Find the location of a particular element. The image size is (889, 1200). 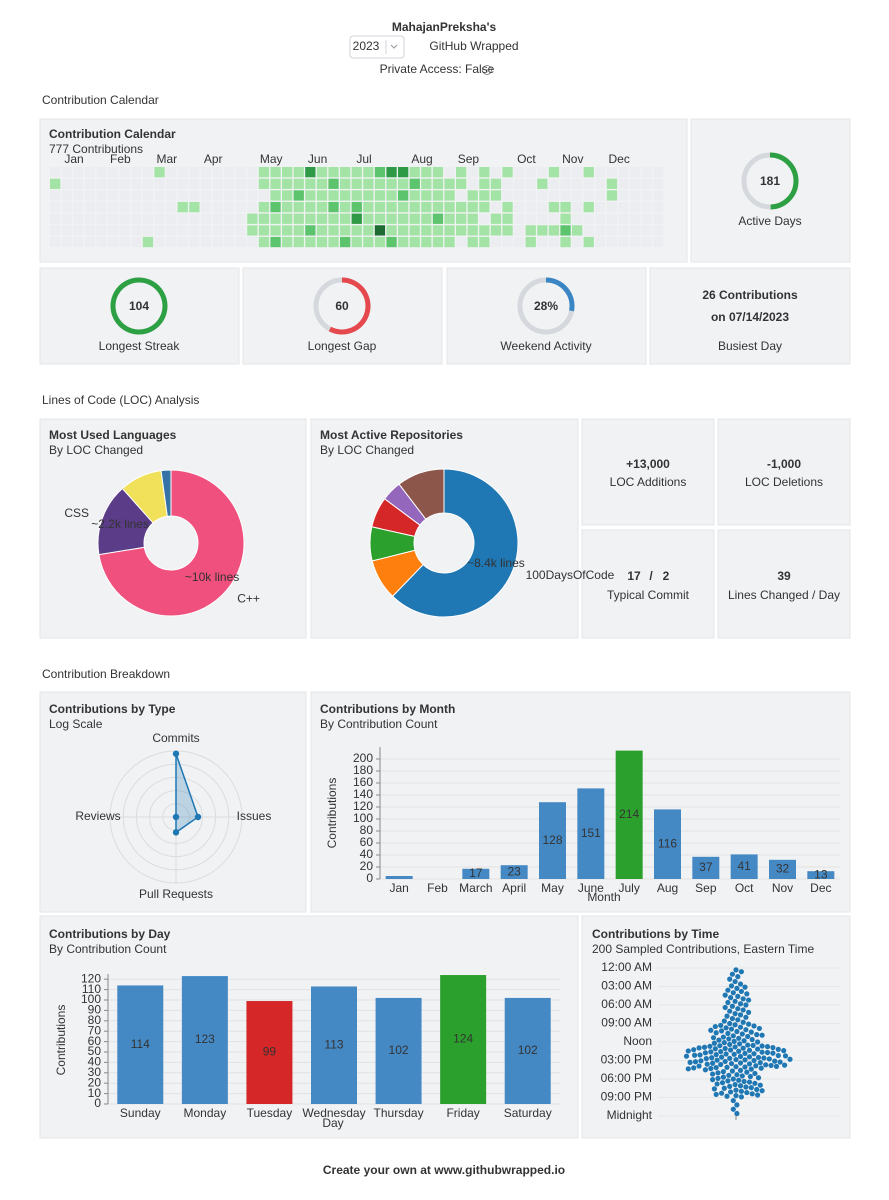

ring-value: 60 is located at coordinates (342, 306).